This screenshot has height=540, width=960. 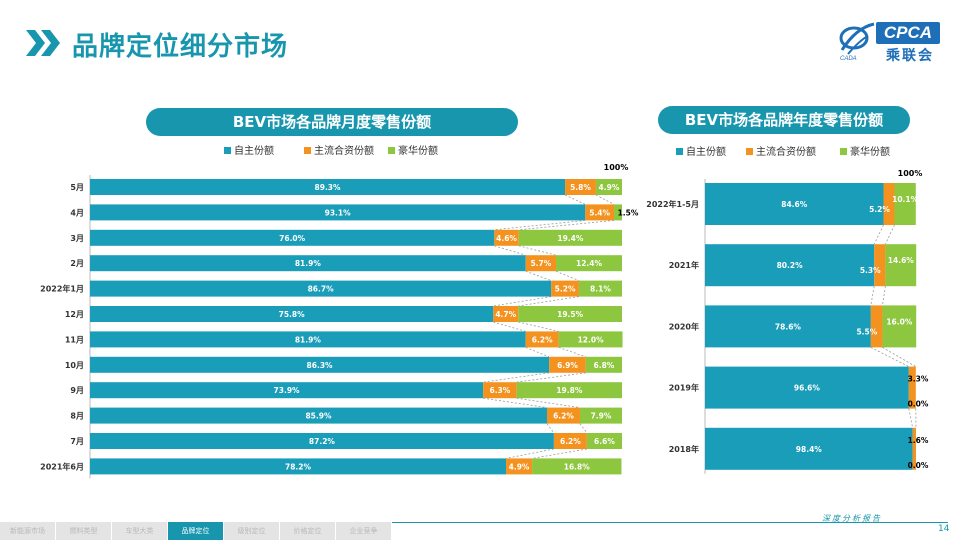 What do you see at coordinates (364, 531) in the screenshot?
I see `nav-tab-competition: 企业竞争` at bounding box center [364, 531].